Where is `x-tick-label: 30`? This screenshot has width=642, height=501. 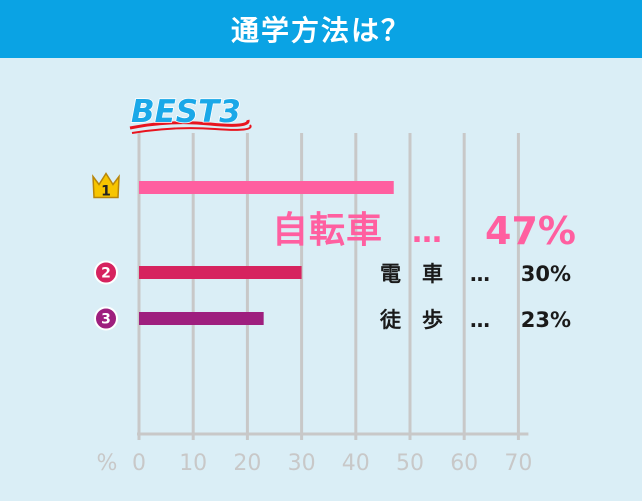
x-tick-label: 30 is located at coordinates (302, 463).